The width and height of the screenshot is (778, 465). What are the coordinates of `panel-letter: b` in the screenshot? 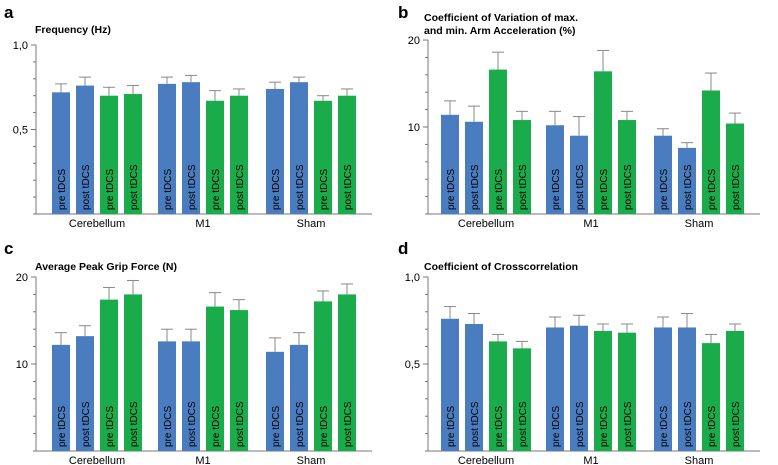 It's located at (403, 12).